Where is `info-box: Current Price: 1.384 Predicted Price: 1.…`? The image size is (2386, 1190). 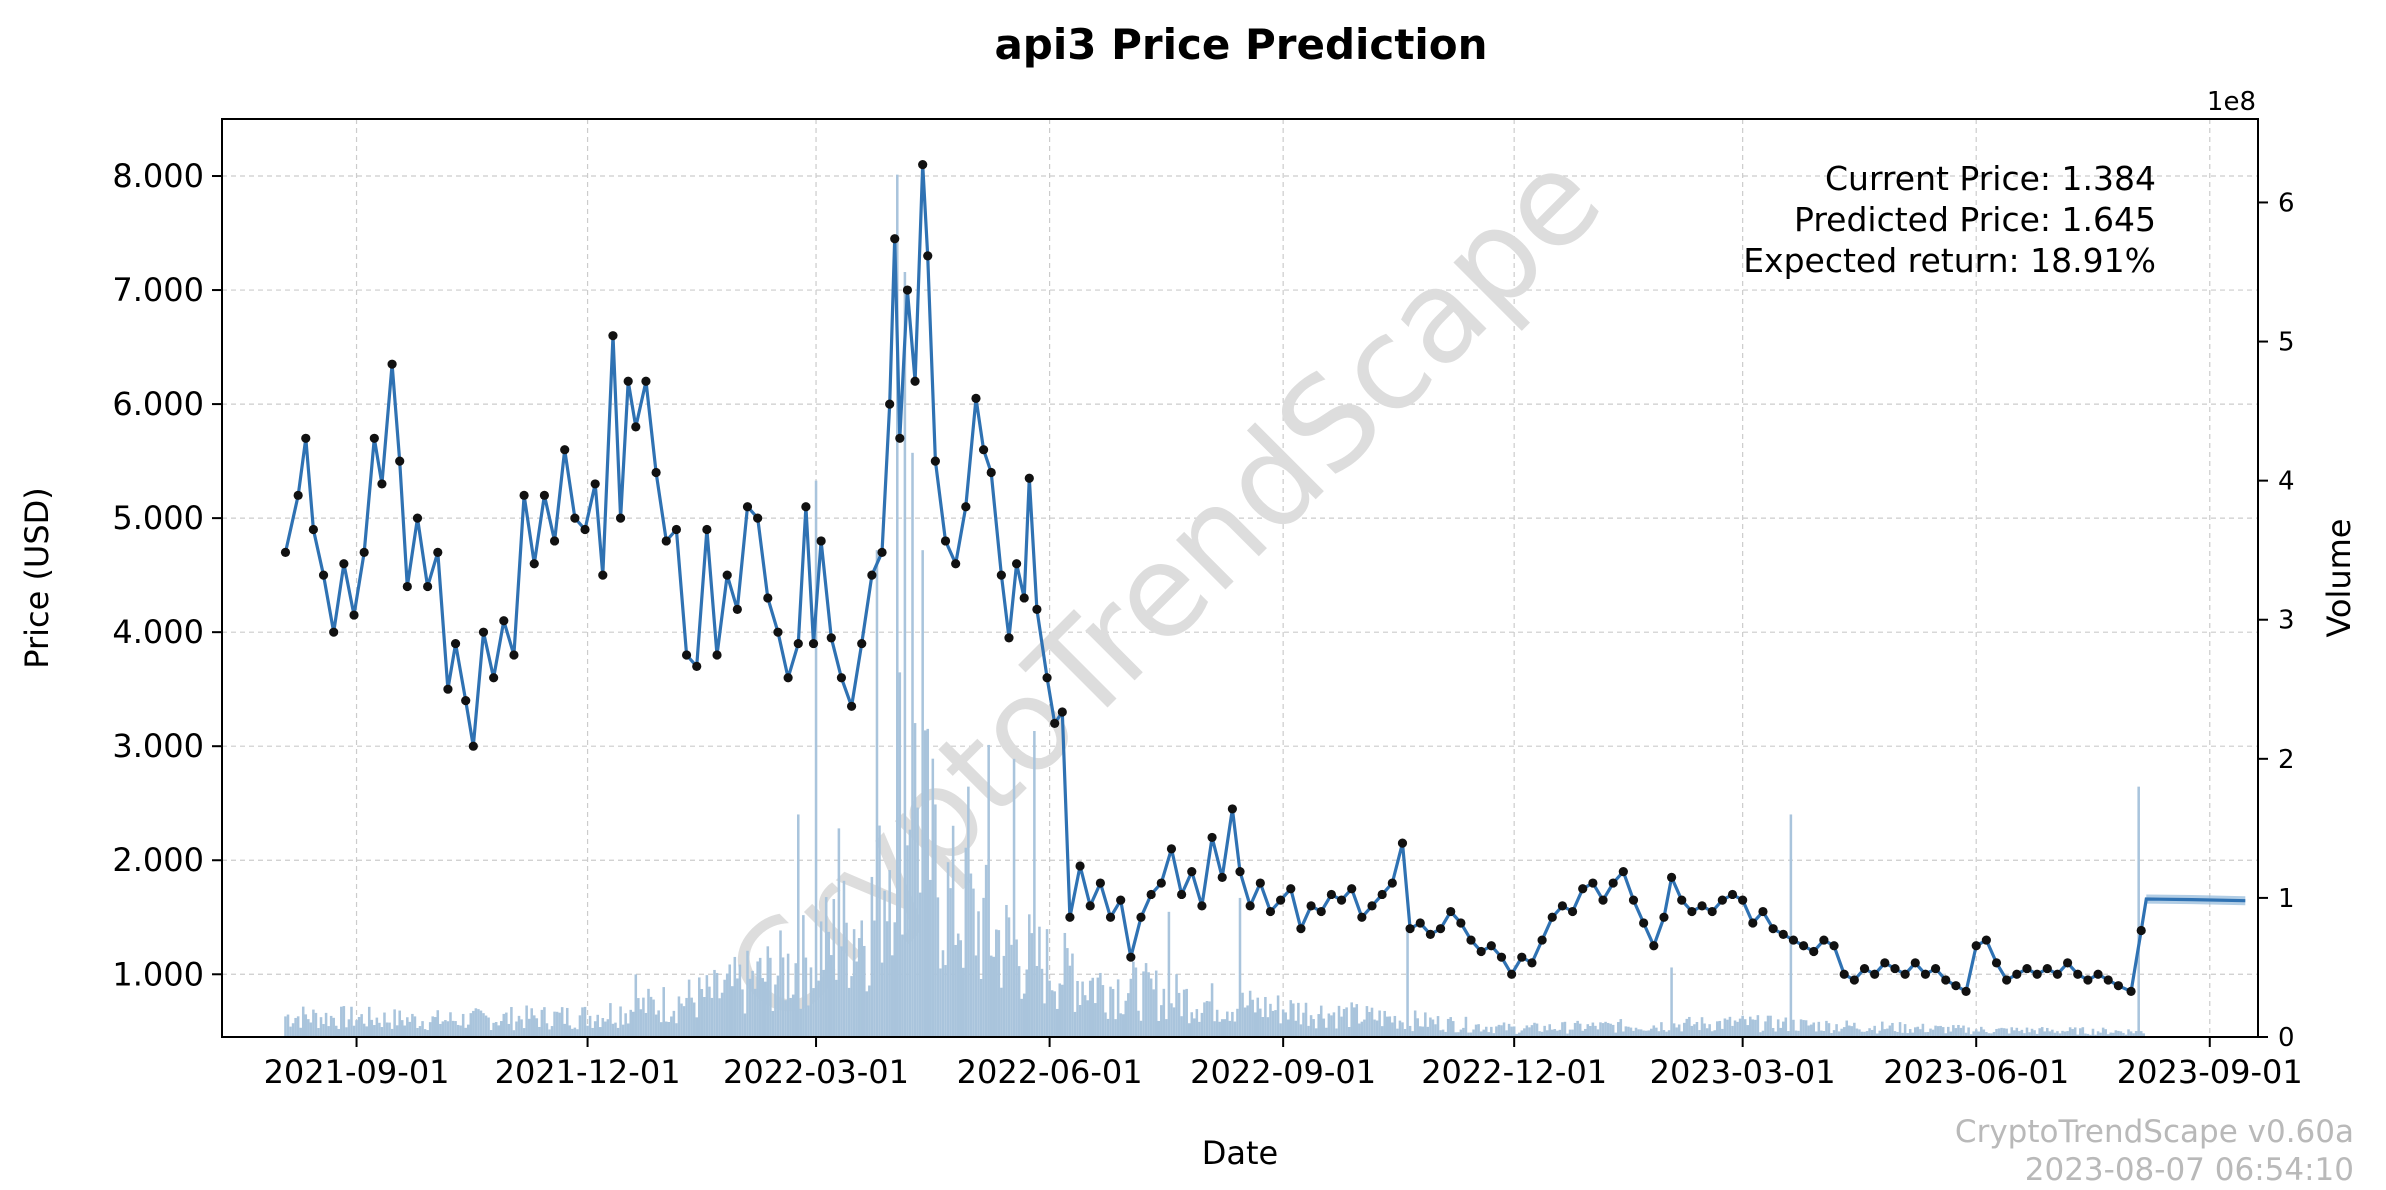
info-box: Current Price: 1.384 Predicted Price: 1.… is located at coordinates (1949, 219).